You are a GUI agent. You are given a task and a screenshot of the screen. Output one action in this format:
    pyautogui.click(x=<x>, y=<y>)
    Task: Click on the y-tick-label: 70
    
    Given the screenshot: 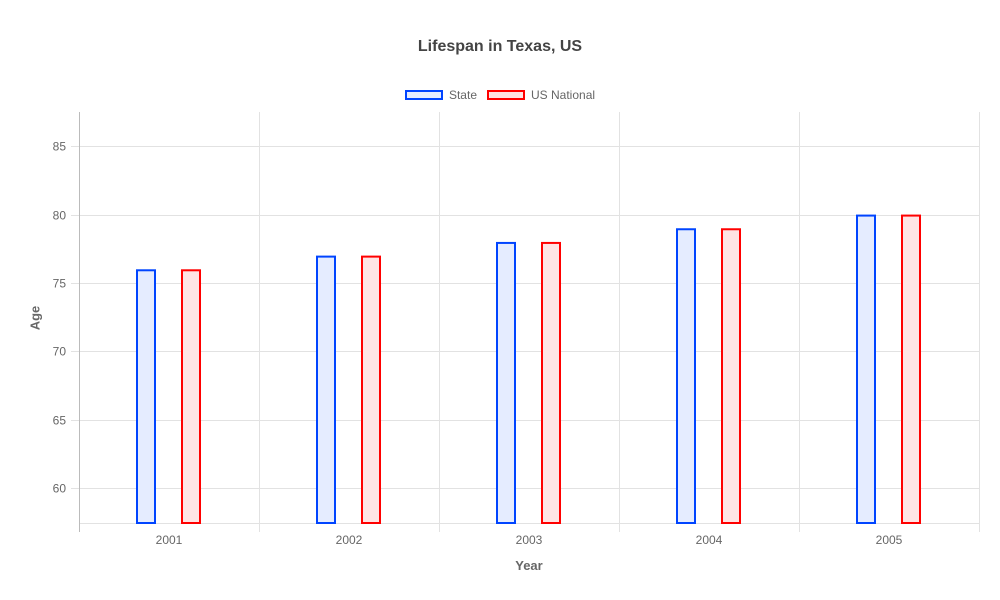 What is the action you would take?
    pyautogui.click(x=60, y=352)
    